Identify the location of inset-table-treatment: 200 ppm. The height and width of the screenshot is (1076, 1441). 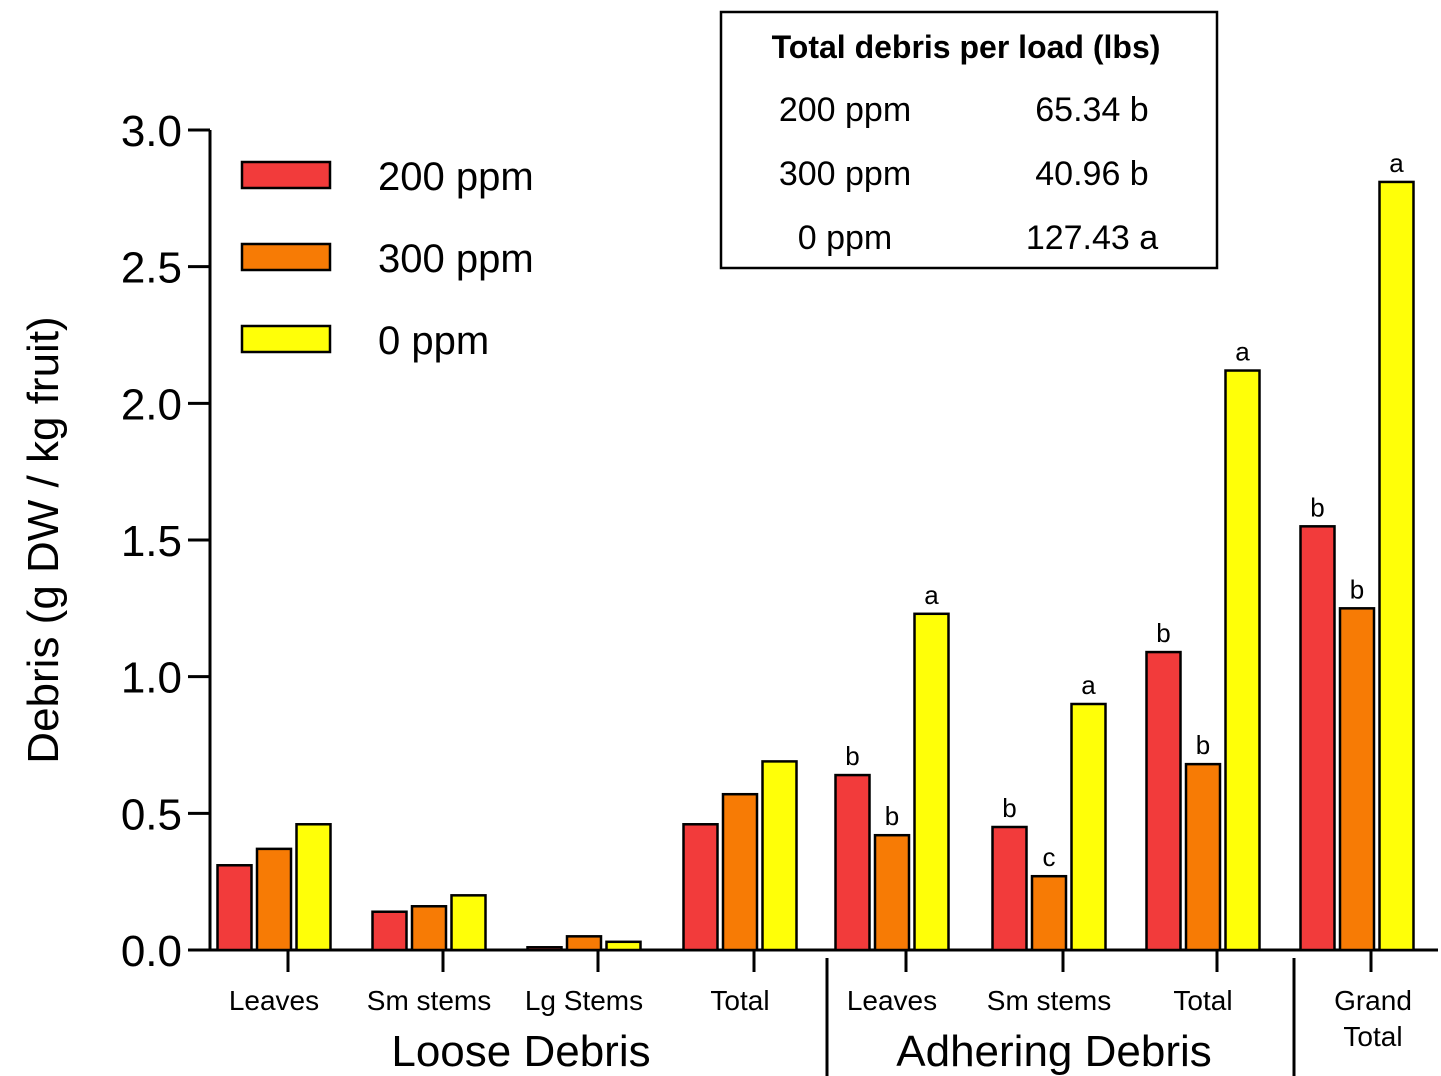
(845, 110).